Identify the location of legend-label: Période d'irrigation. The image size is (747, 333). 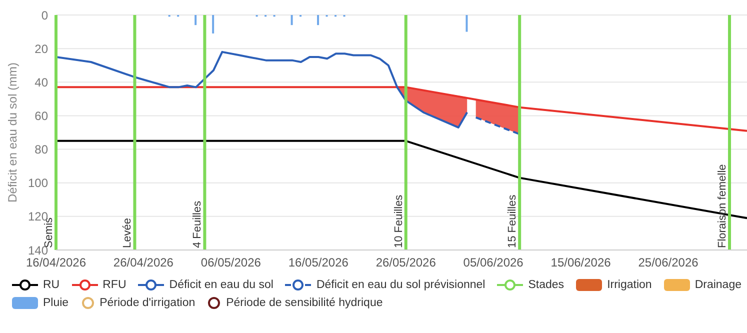
(147, 303).